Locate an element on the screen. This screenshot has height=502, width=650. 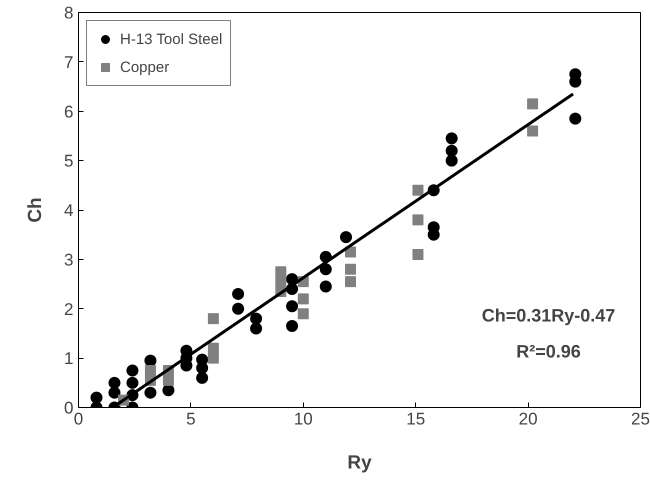
y-tick-label: 8 is located at coordinates (69, 13).